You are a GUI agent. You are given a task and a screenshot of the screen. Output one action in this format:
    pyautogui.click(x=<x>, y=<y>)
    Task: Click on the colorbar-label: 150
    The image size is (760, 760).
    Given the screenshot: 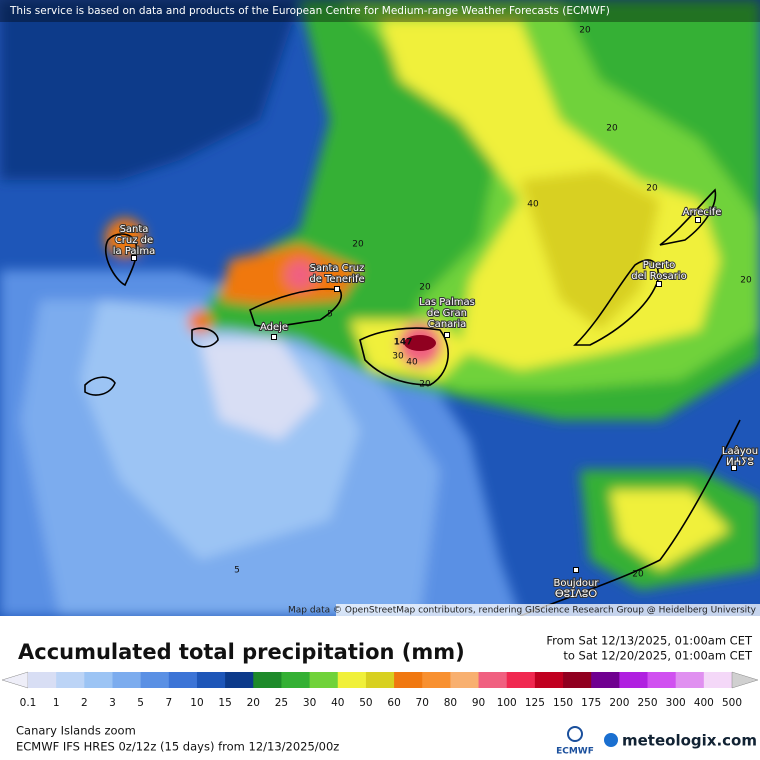 What is the action you would take?
    pyautogui.click(x=563, y=703)
    